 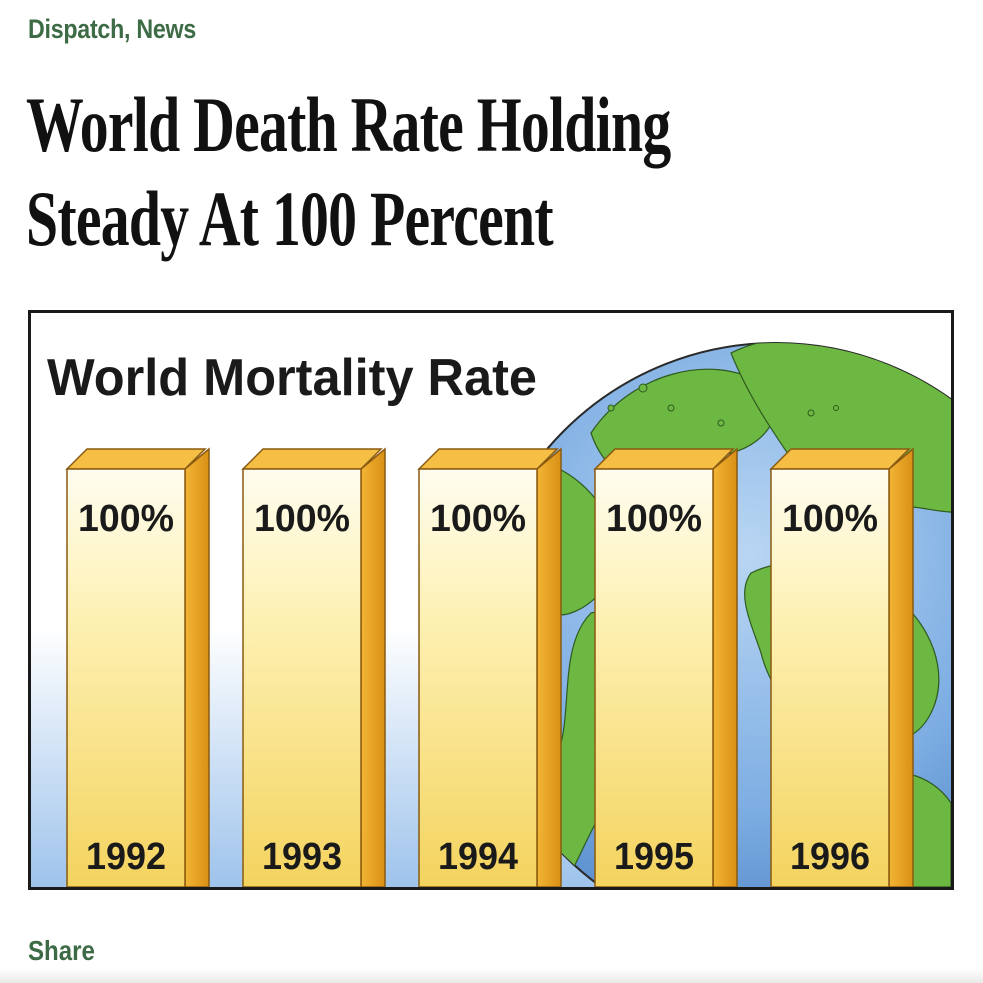 What do you see at coordinates (61, 950) in the screenshot?
I see `share-button: Share` at bounding box center [61, 950].